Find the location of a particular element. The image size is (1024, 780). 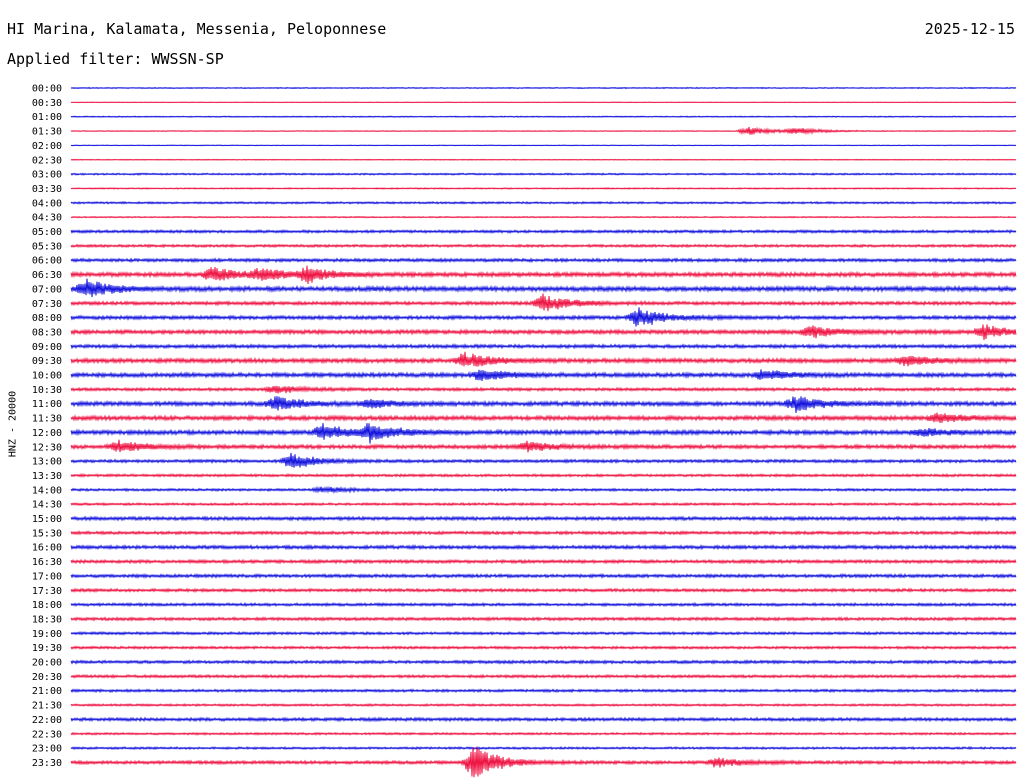

row-time-label: 10:30 is located at coordinates (47, 390).